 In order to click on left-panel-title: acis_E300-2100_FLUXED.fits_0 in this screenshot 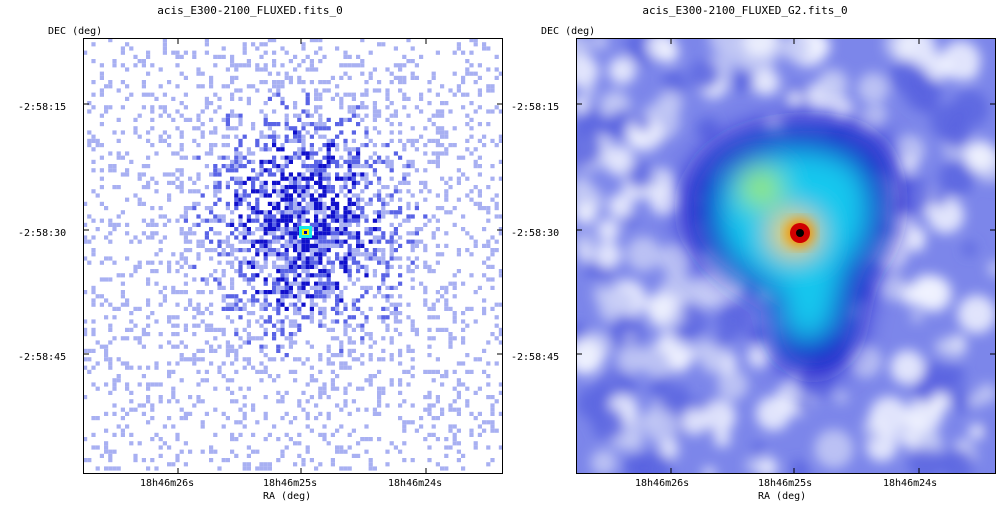, I will do `click(250, 10)`.